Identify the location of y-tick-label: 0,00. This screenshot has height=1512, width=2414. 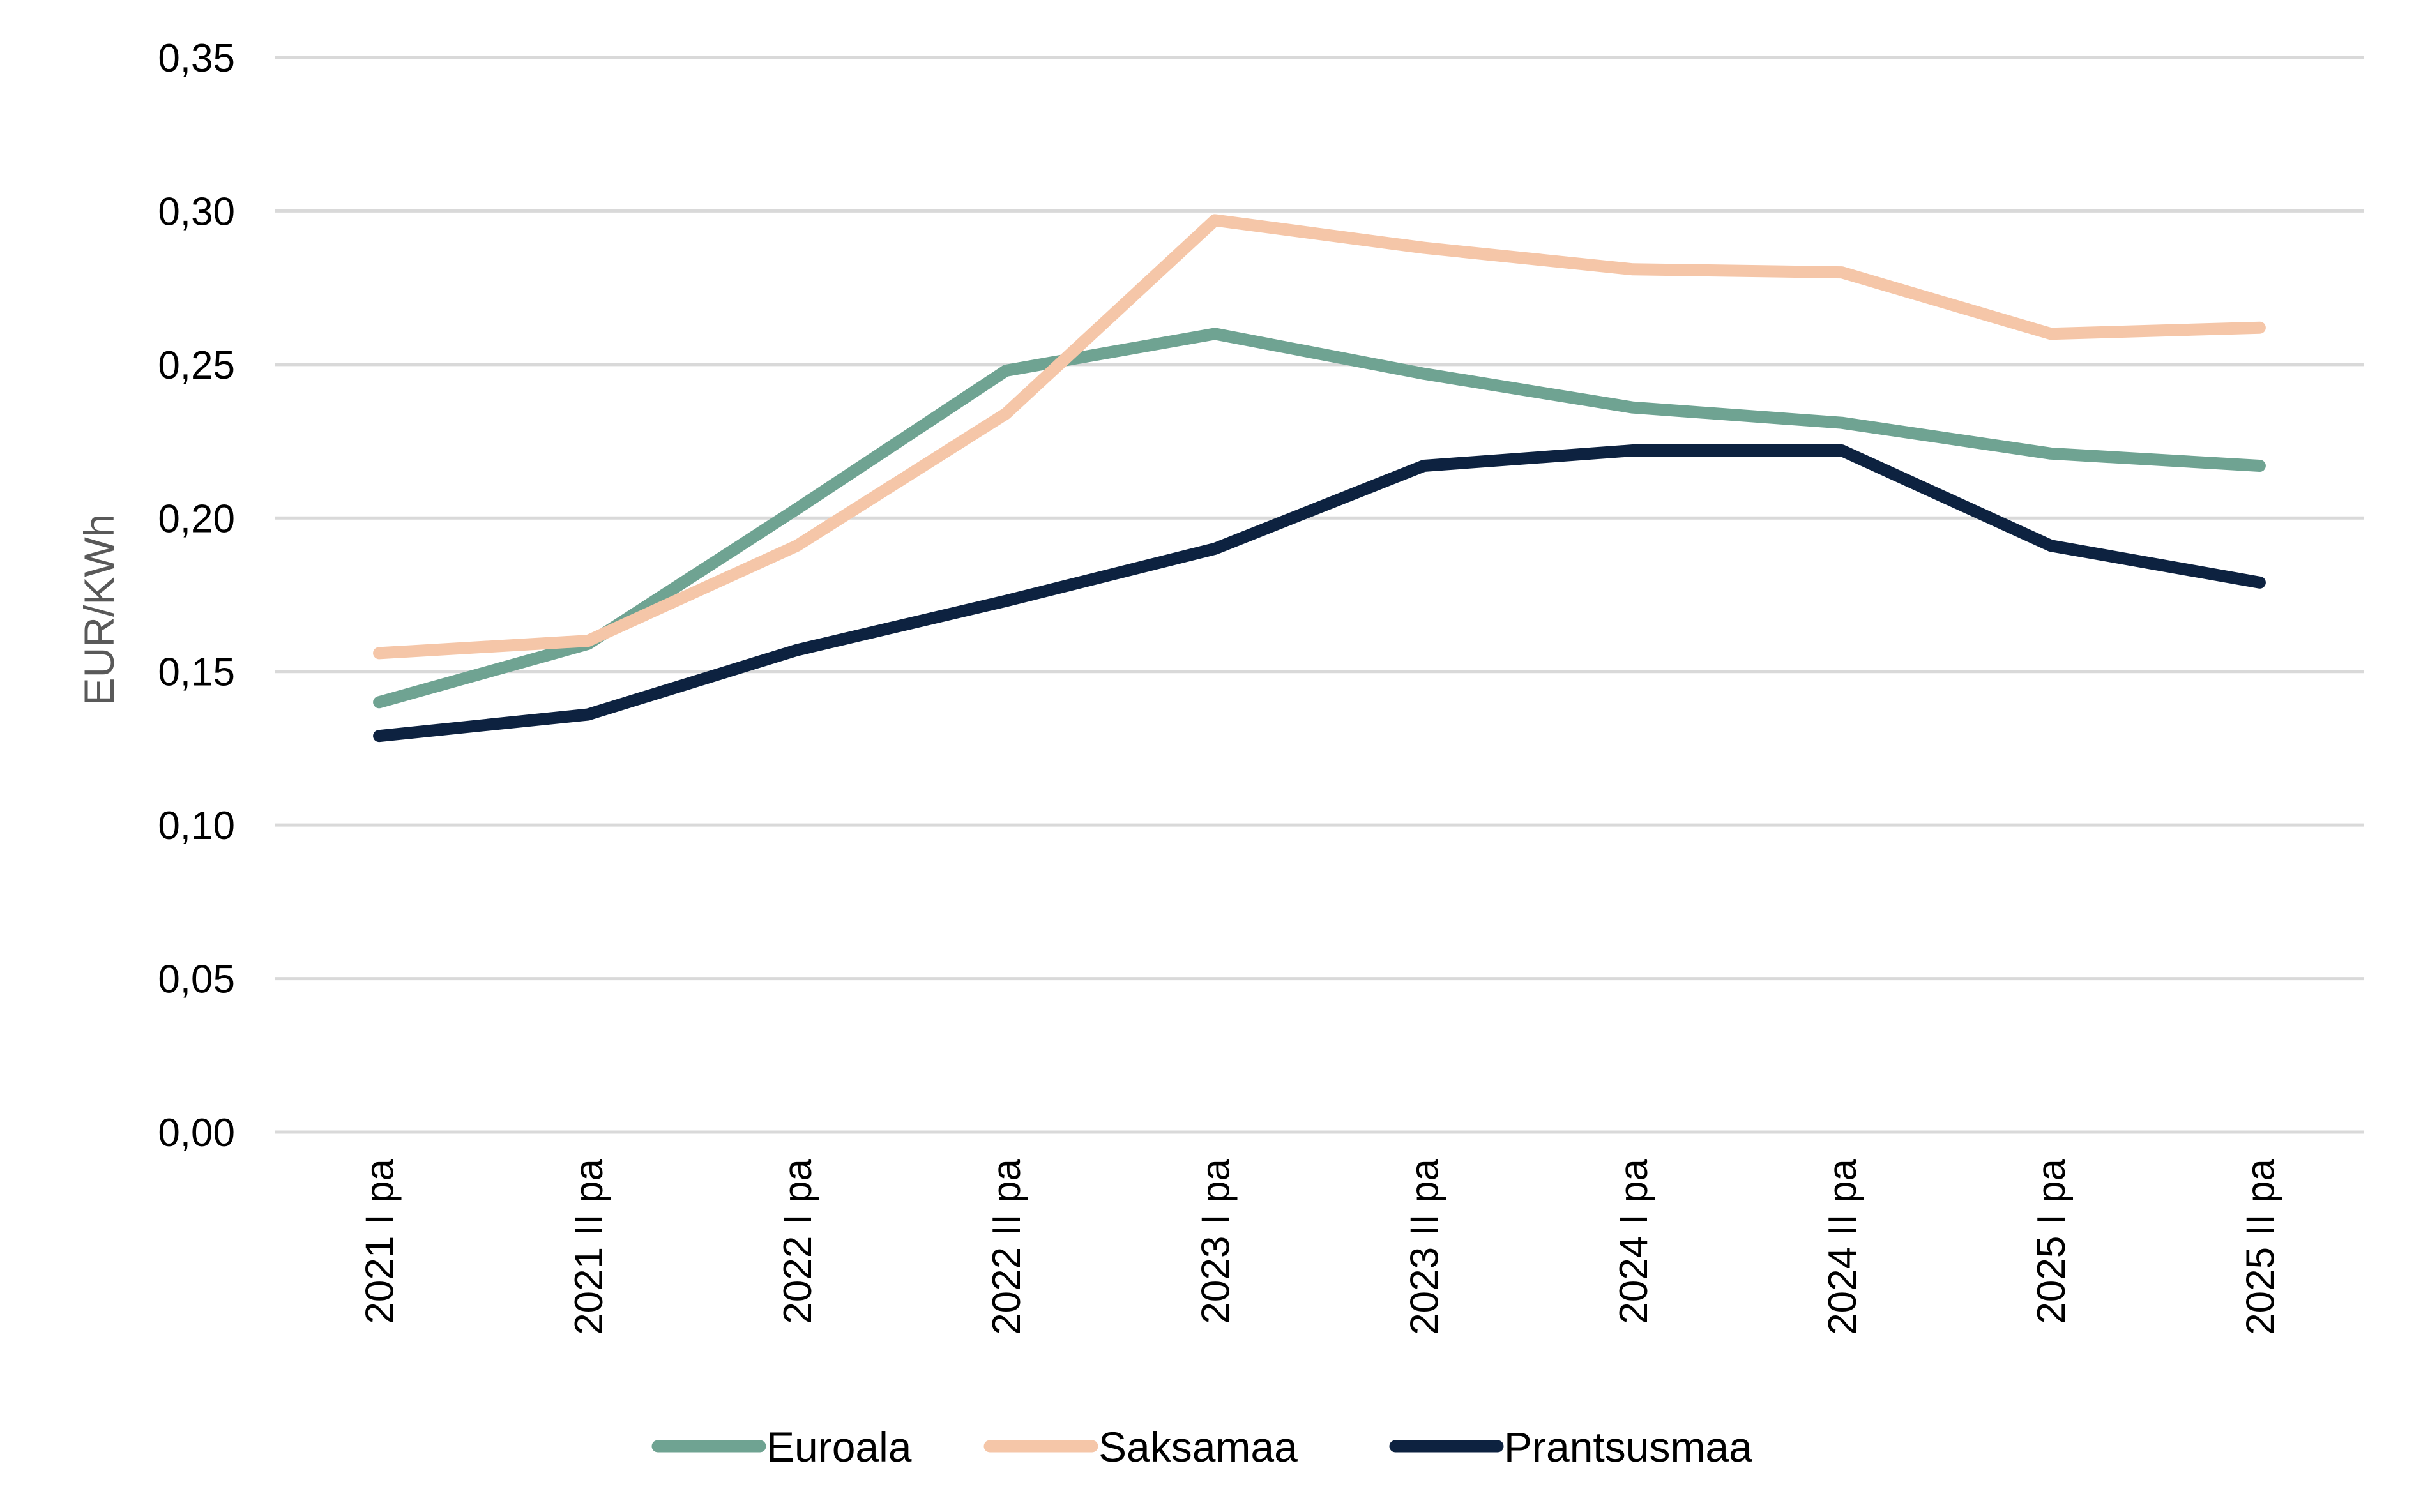
(196, 1133).